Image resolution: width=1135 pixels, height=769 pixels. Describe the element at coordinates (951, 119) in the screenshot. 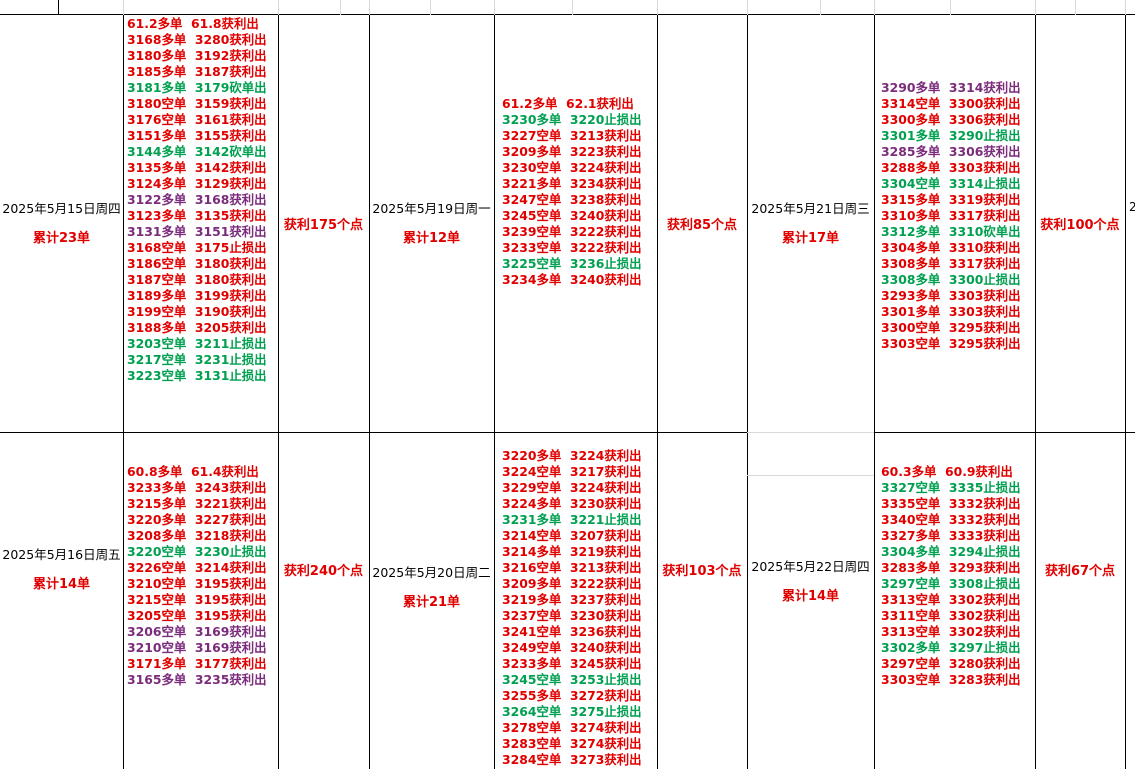

I see `trade-entry: 3300多单 3306获利出` at that location.